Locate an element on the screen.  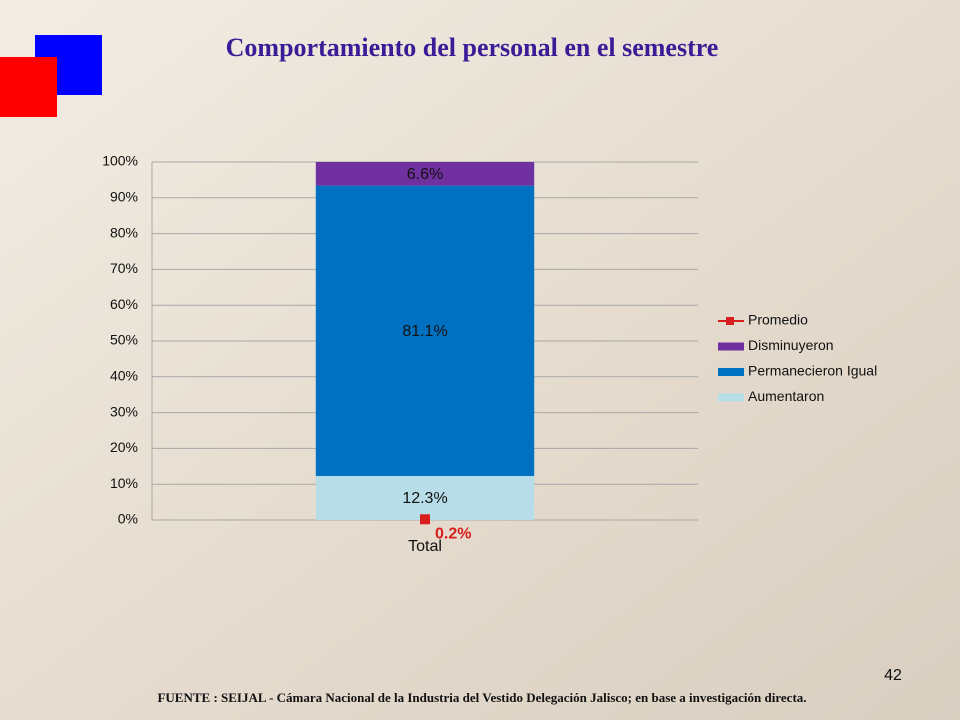
legend-label: Permanecieron Igual is located at coordinates (812, 371).